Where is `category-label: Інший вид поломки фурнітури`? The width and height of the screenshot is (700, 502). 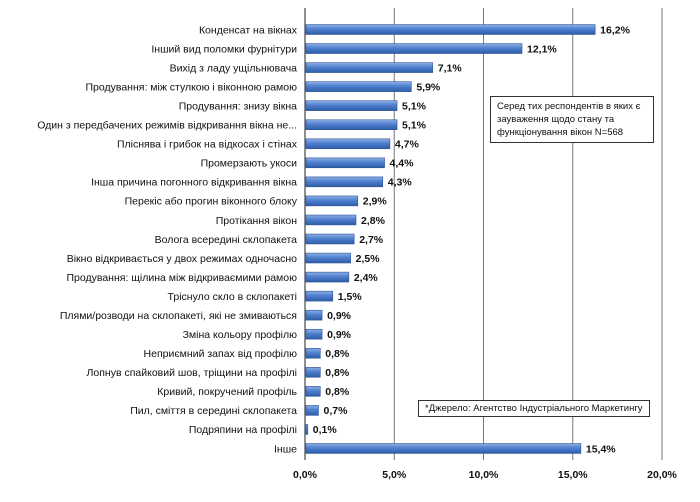
category-label: Інший вид поломки фурнітури is located at coordinates (224, 49).